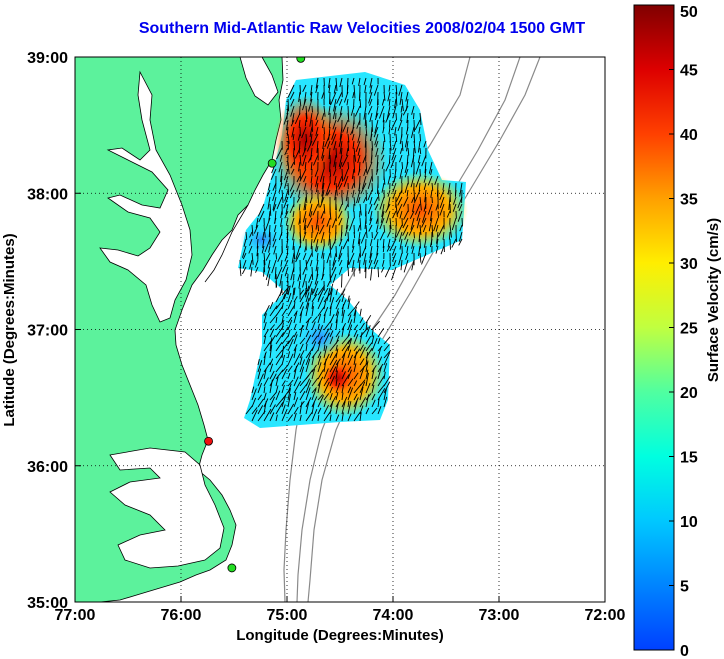  I want to click on x-tick-label: 75:00, so click(287, 615).